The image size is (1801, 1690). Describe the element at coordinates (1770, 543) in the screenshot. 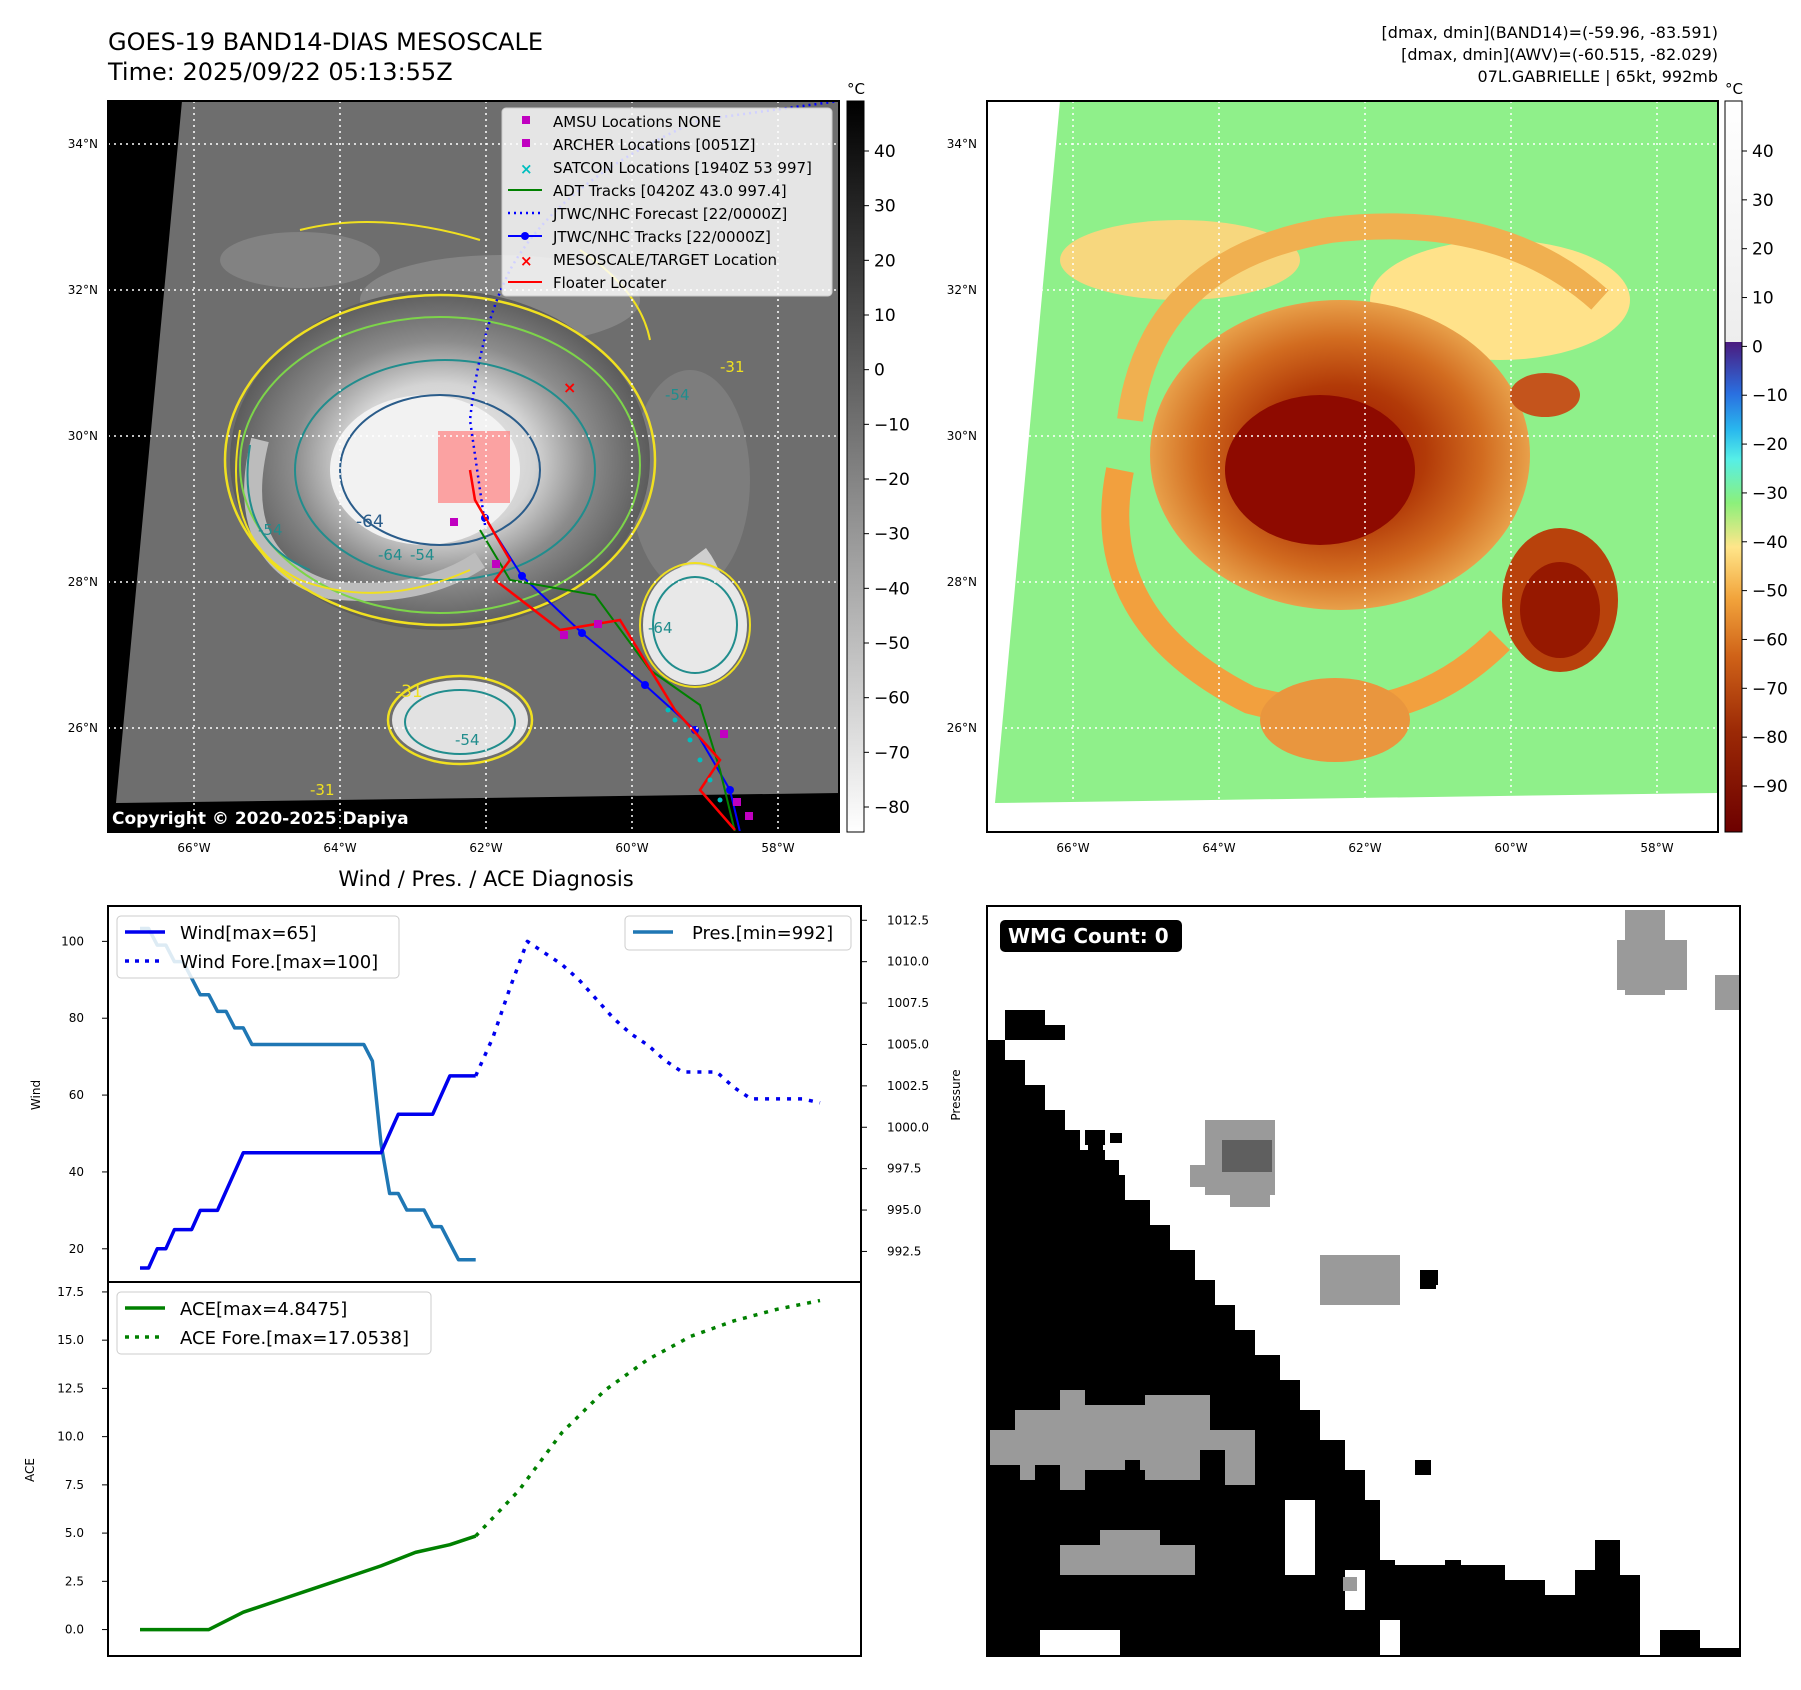

I see `colorbar-tick: −40` at that location.